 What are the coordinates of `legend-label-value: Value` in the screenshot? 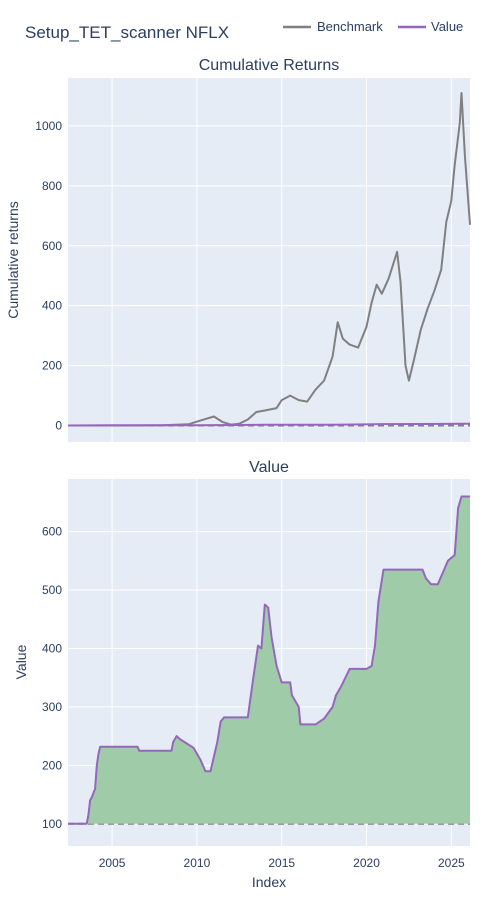 It's located at (447, 26).